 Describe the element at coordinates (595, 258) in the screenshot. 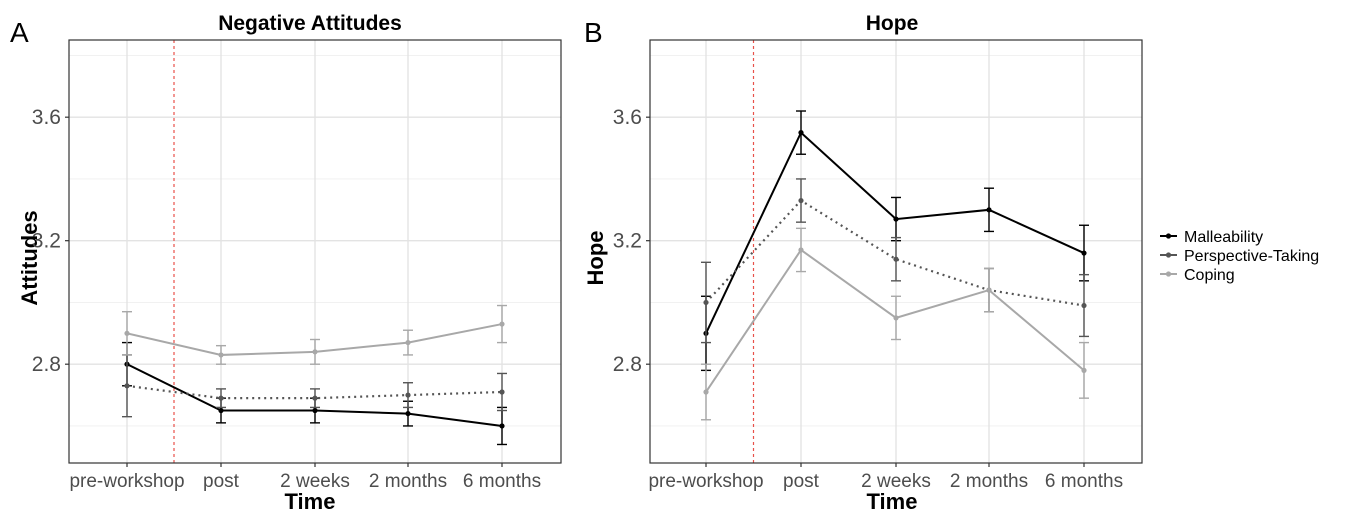

I see `panel-b-y-axis-label: Hope` at that location.